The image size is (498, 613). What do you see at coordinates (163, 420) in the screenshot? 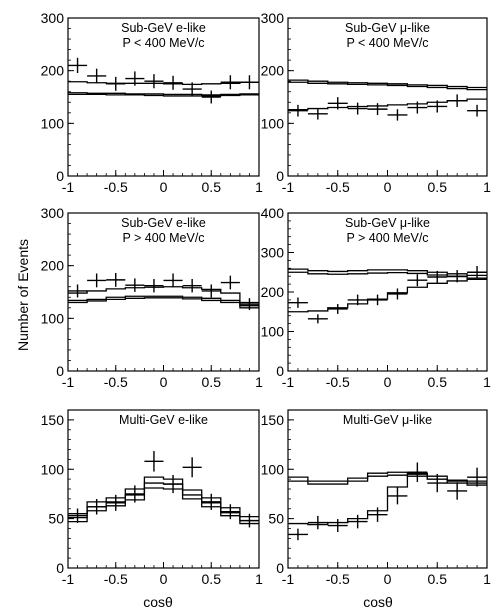
I see `panel-title-line: Multi-GeV e-like` at bounding box center [163, 420].